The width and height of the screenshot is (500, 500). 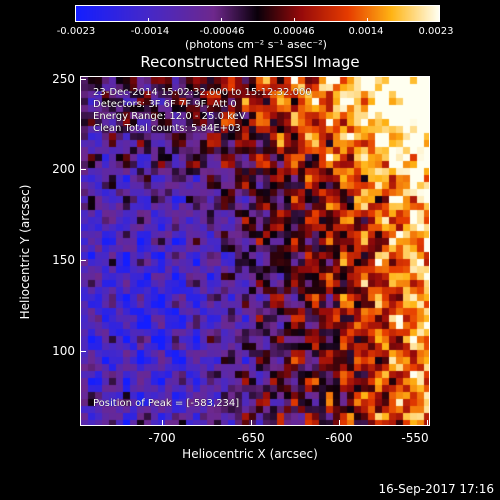 I want to click on info-energy-range: Energy Range: 12.0 - 25.0 keV, so click(x=169, y=116).